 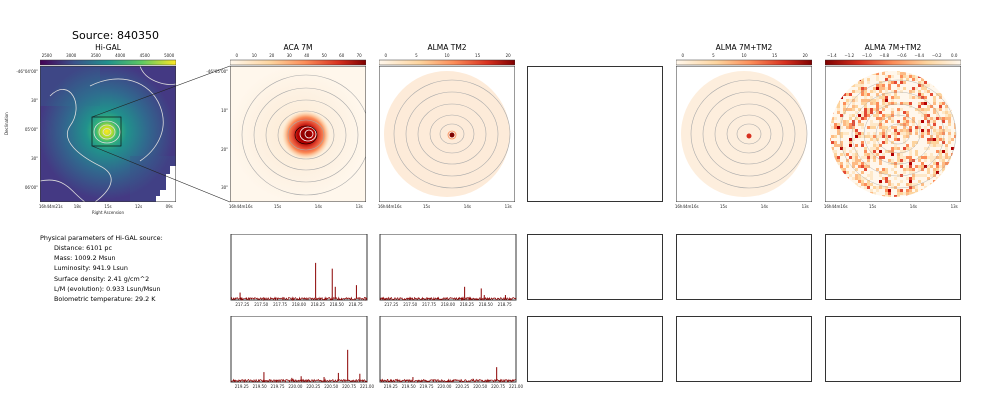 I want to click on x-tick-label: 219.25, so click(x=391, y=386).